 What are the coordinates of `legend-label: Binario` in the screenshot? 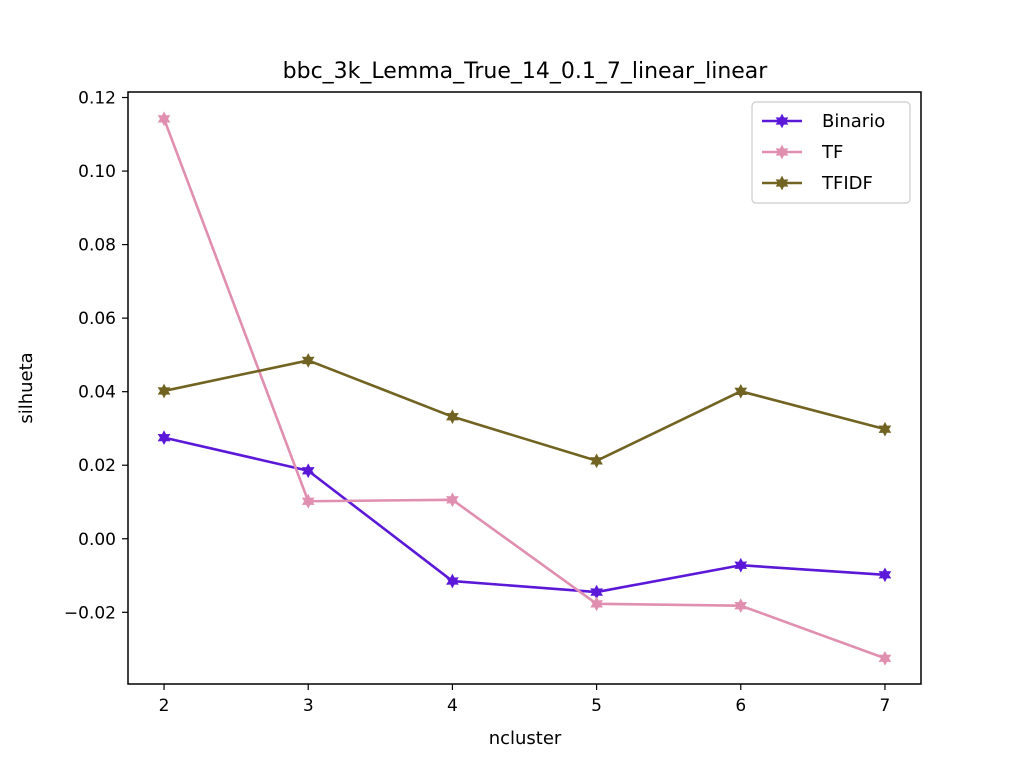 It's located at (853, 121).